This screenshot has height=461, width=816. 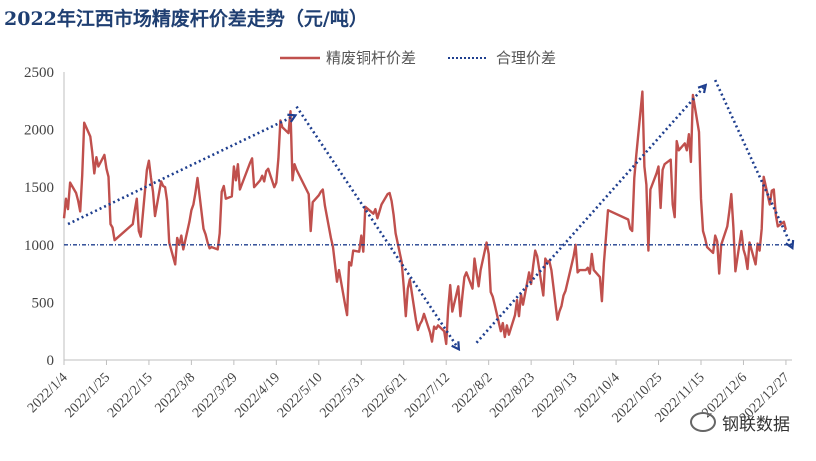 I want to click on watermark: 钢联数据, so click(x=740, y=422).